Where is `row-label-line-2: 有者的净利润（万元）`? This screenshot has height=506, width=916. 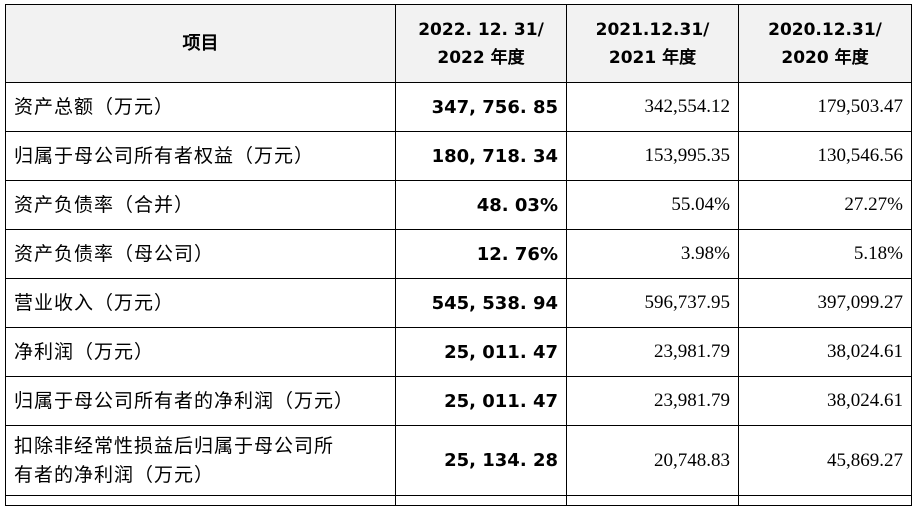 row-label-line-2: 有者的净利润（万元） is located at coordinates (114, 474).